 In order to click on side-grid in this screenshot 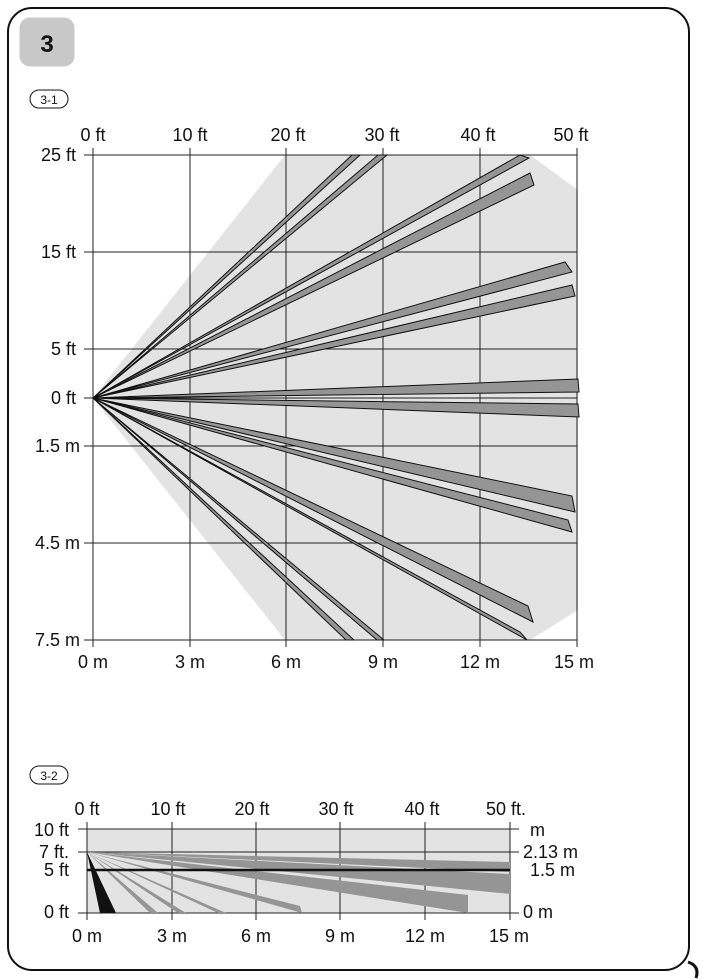, I will do `click(298, 871)`.